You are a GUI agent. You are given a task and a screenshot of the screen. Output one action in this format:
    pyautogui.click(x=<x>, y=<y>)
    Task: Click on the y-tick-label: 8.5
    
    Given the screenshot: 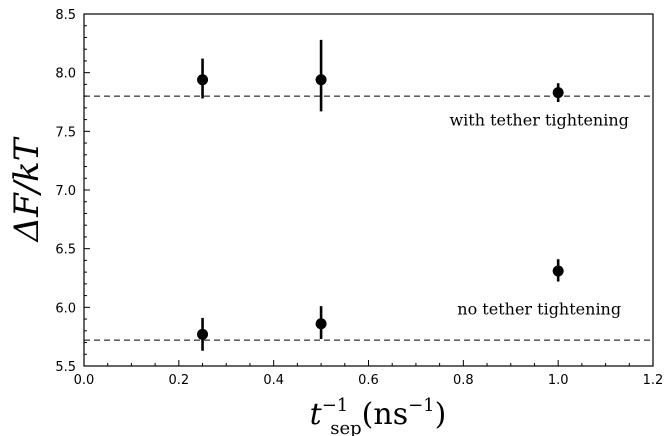 What is the action you would take?
    pyautogui.click(x=65, y=15)
    